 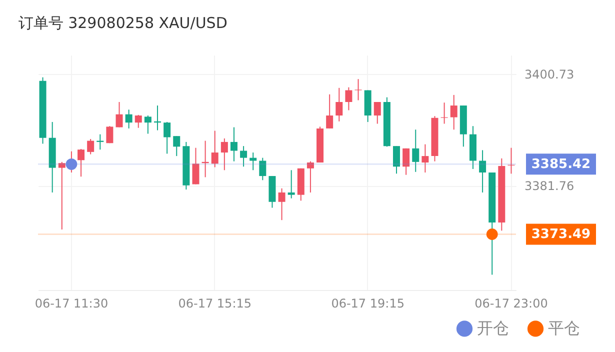 What do you see at coordinates (123, 23) in the screenshot?
I see `chart-title: 订单号 329080258 XAU/USD` at bounding box center [123, 23].